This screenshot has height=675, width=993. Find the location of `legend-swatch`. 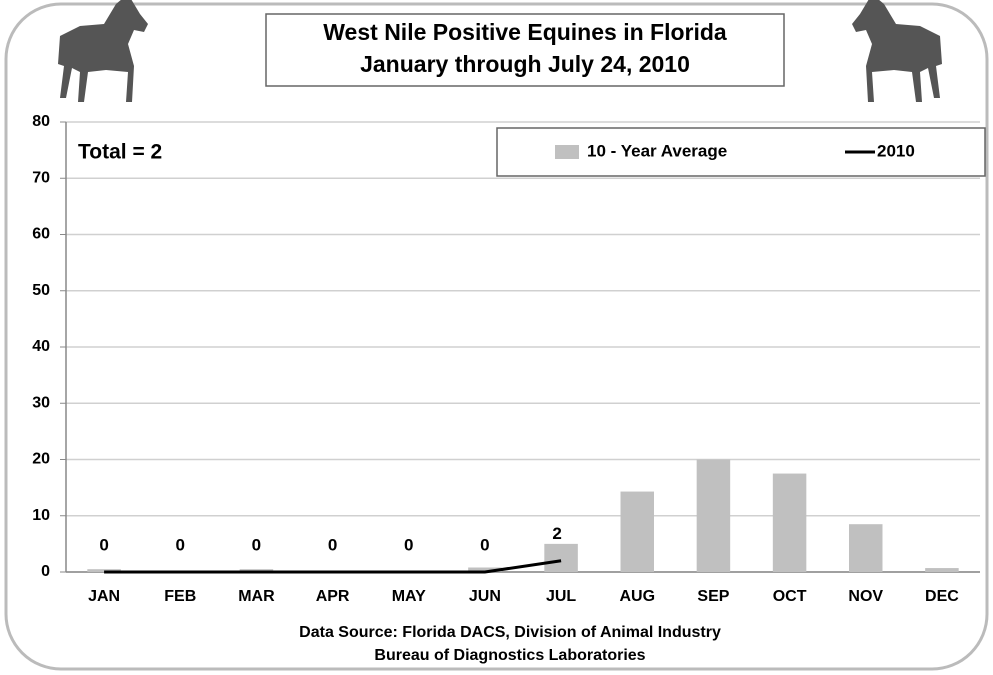

legend-swatch is located at coordinates (567, 152).